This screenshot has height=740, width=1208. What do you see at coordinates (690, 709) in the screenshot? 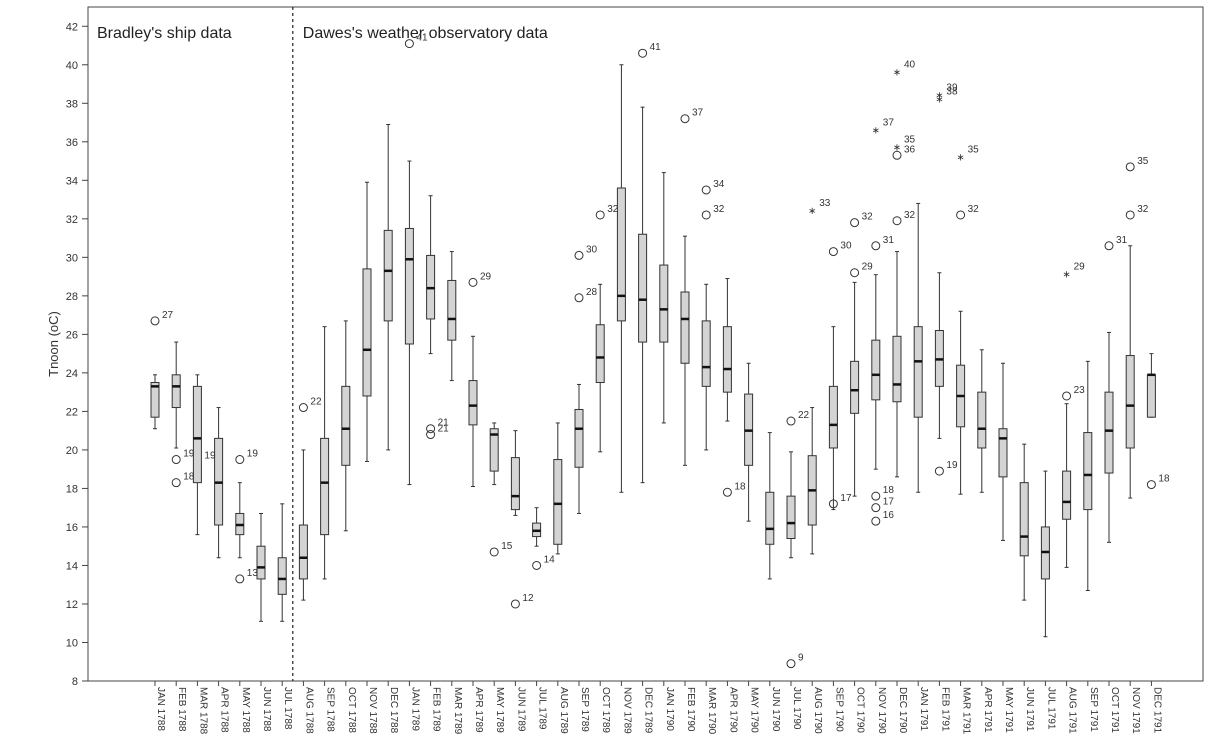
I see `x-tick-label: FEB 1790` at bounding box center [690, 709].